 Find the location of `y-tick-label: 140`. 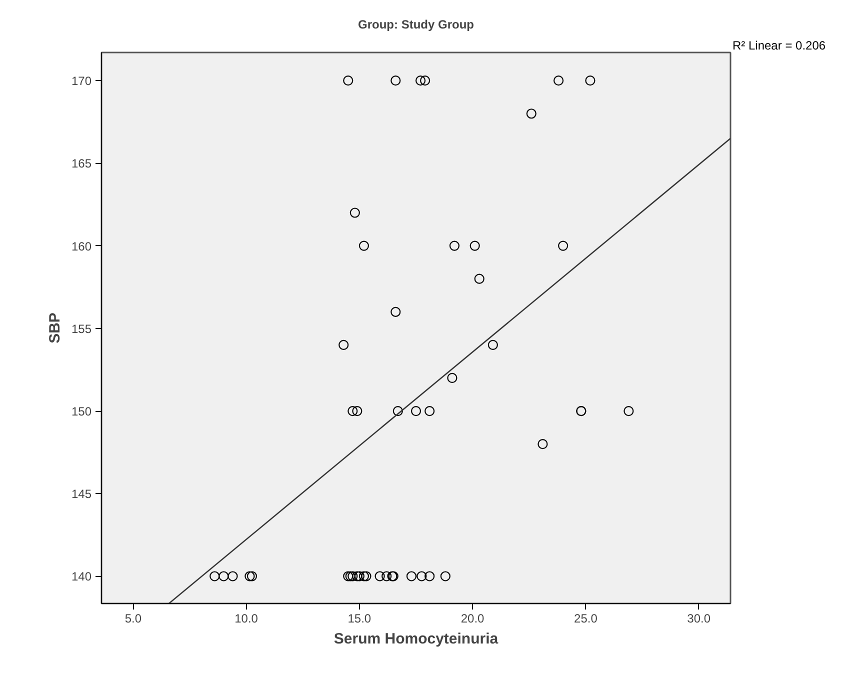

y-tick-label: 140 is located at coordinates (81, 577).